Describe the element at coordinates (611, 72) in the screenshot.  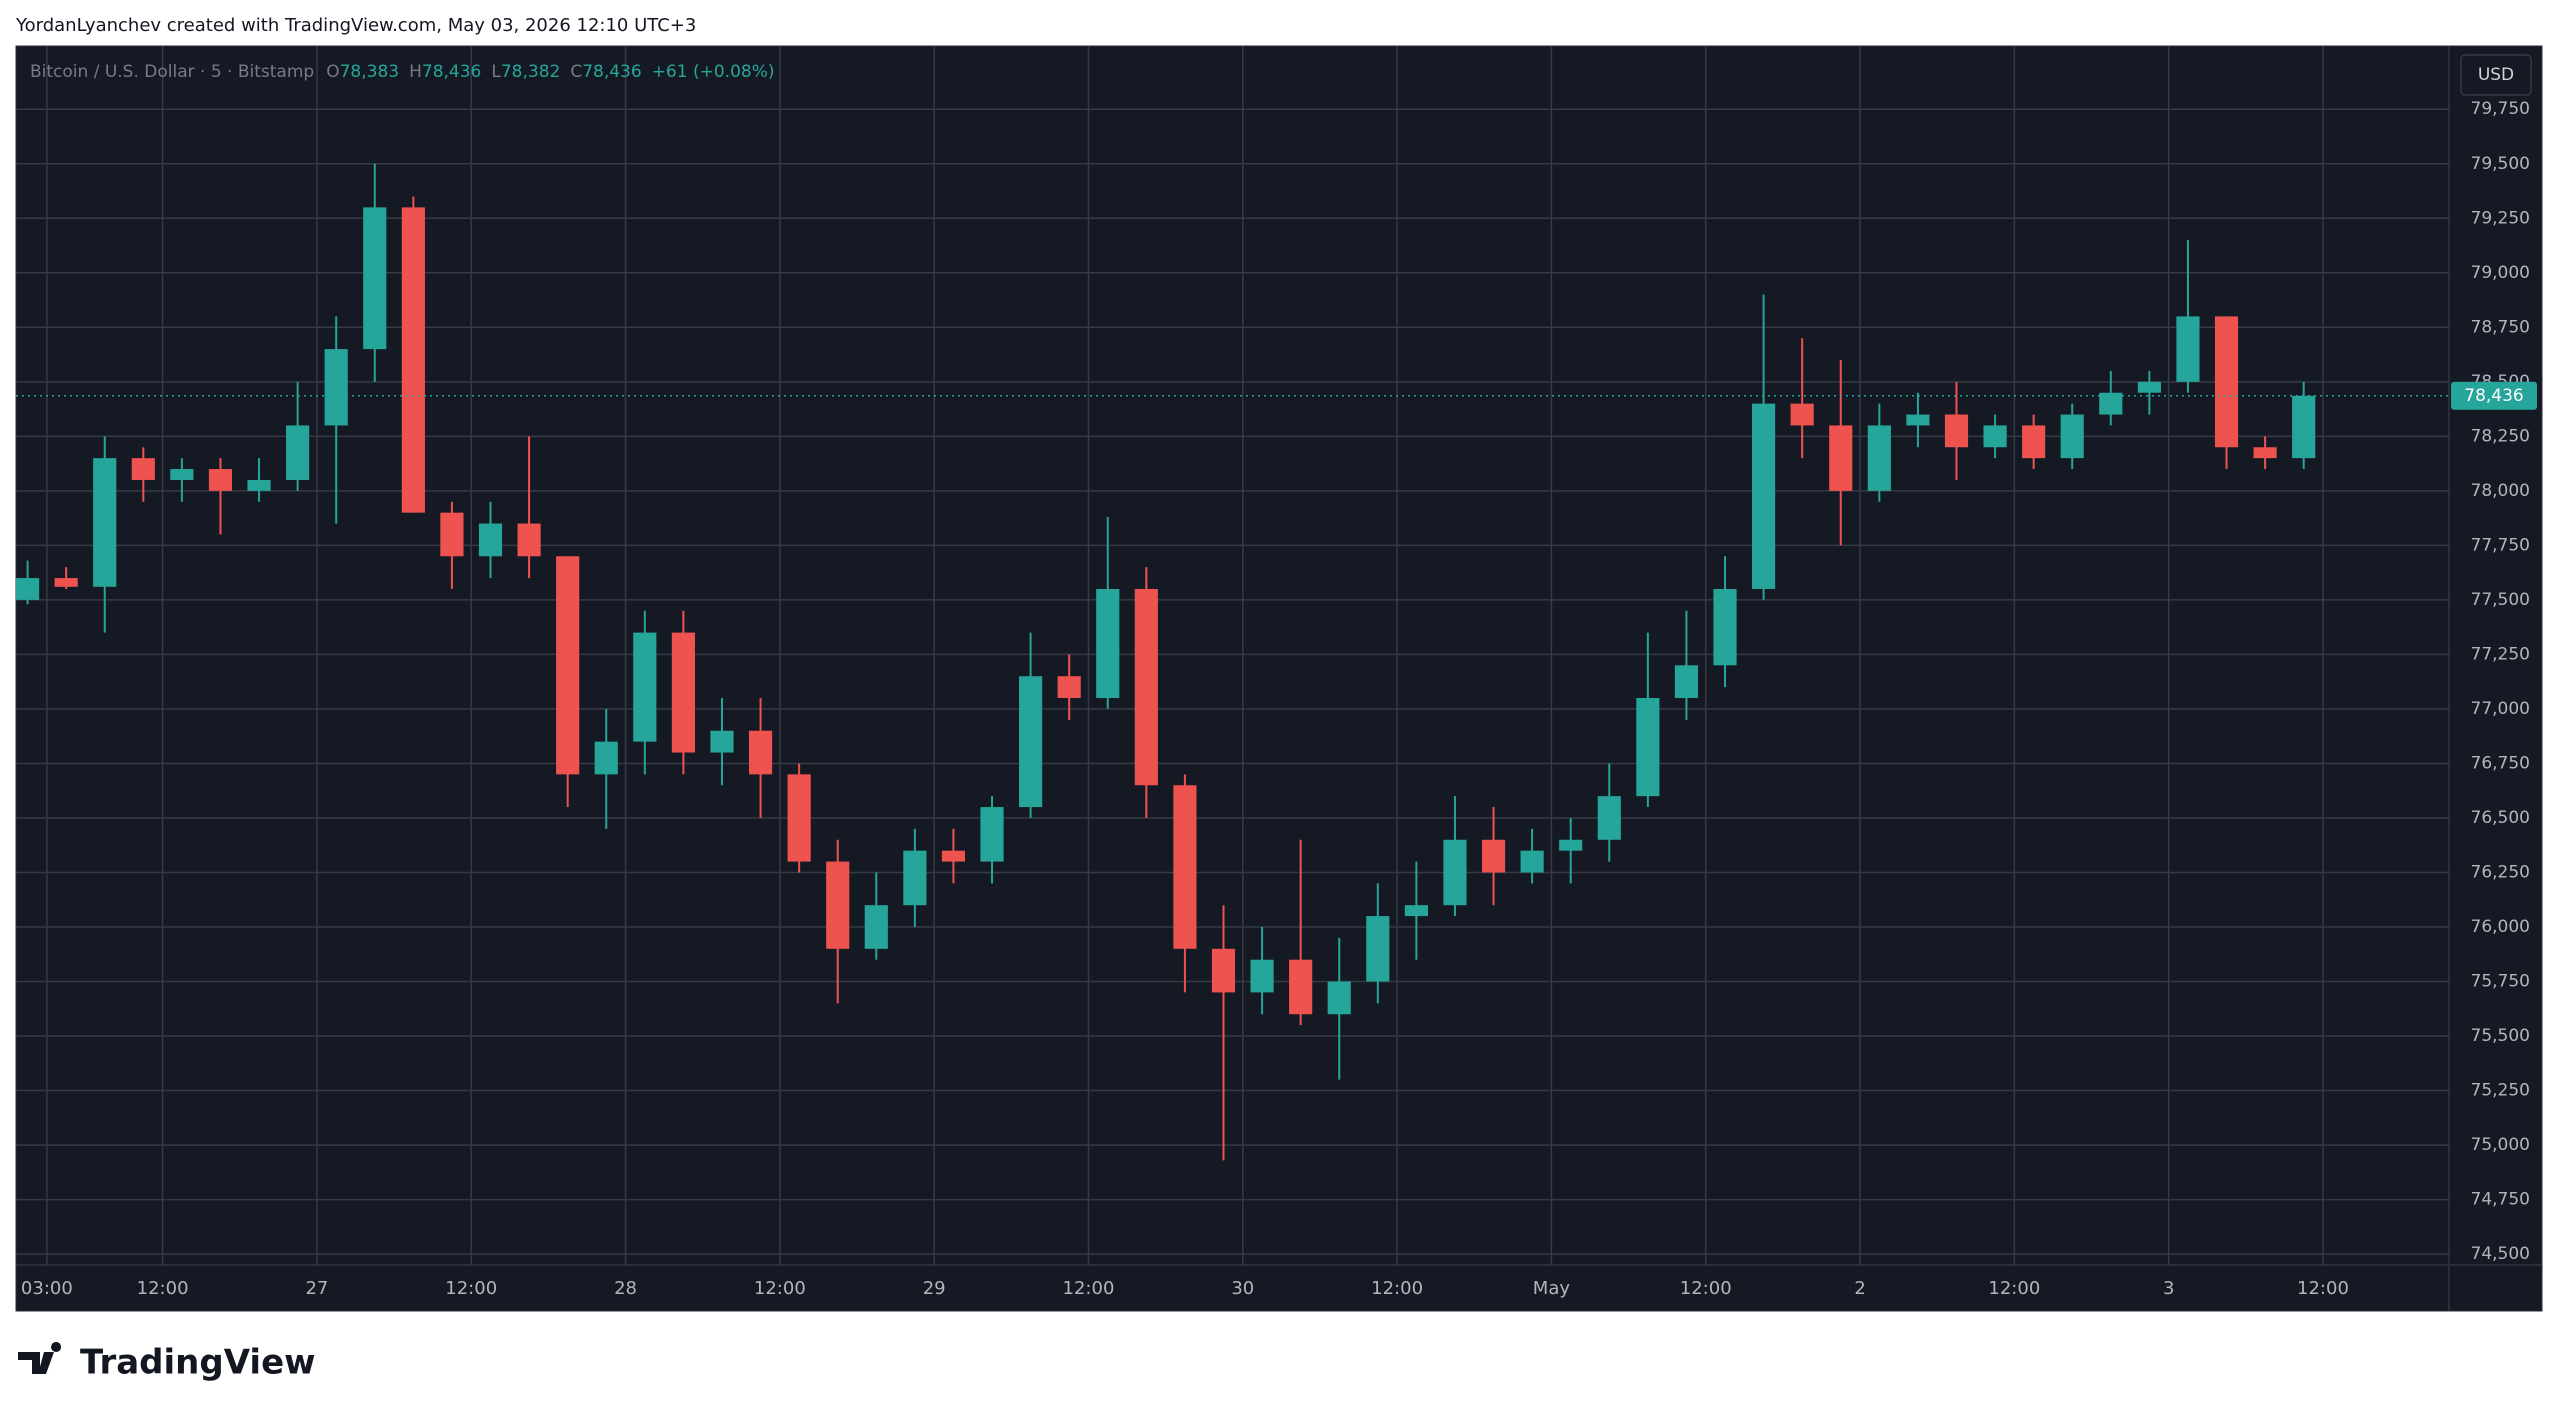
I see `ohlc-value: 78,436` at that location.